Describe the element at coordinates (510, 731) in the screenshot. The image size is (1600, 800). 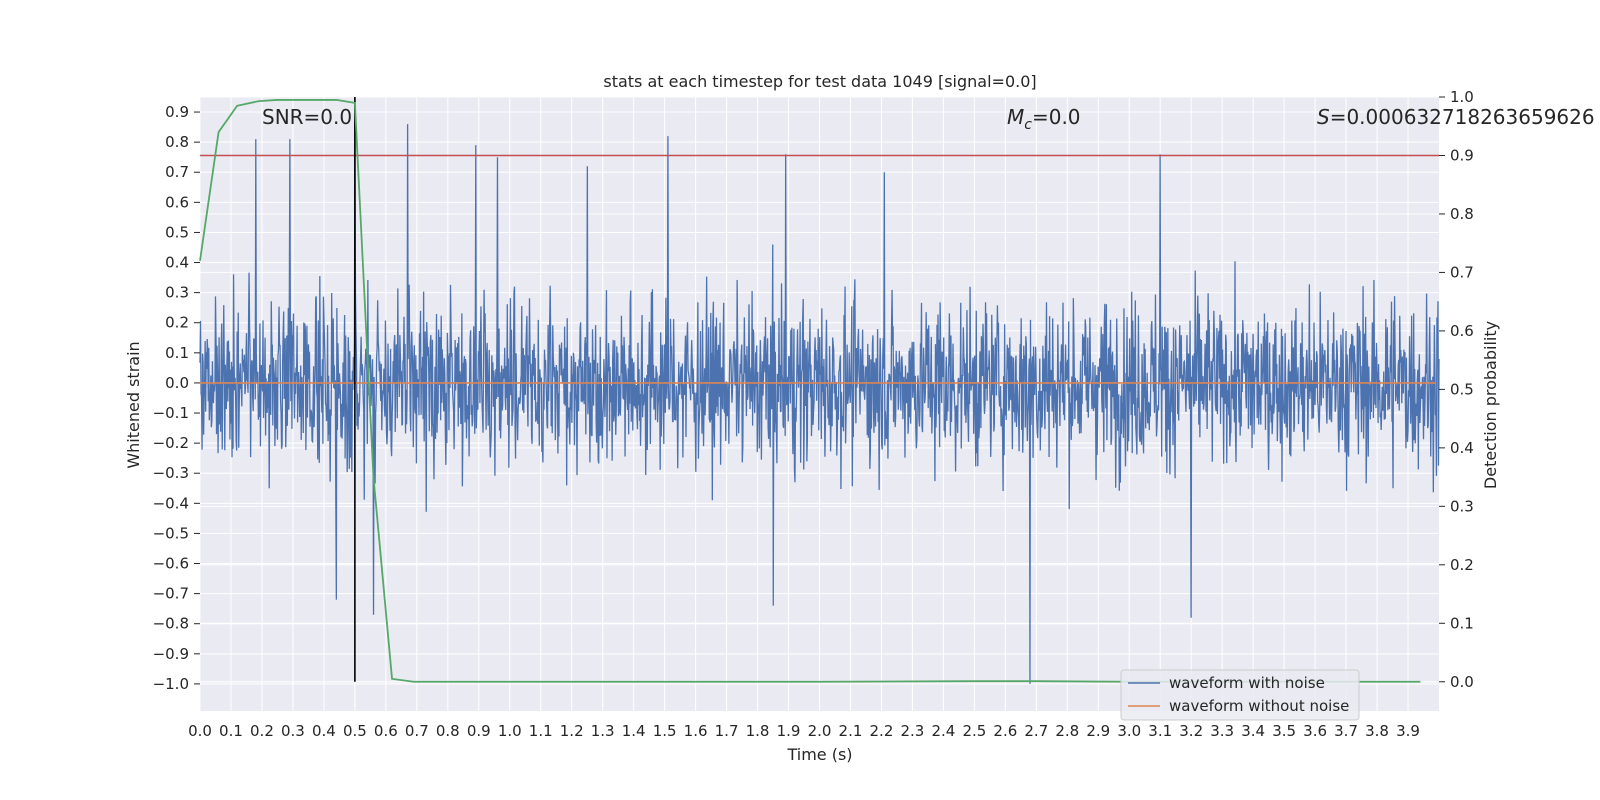
I see `x-tick-label: 1.0` at that location.